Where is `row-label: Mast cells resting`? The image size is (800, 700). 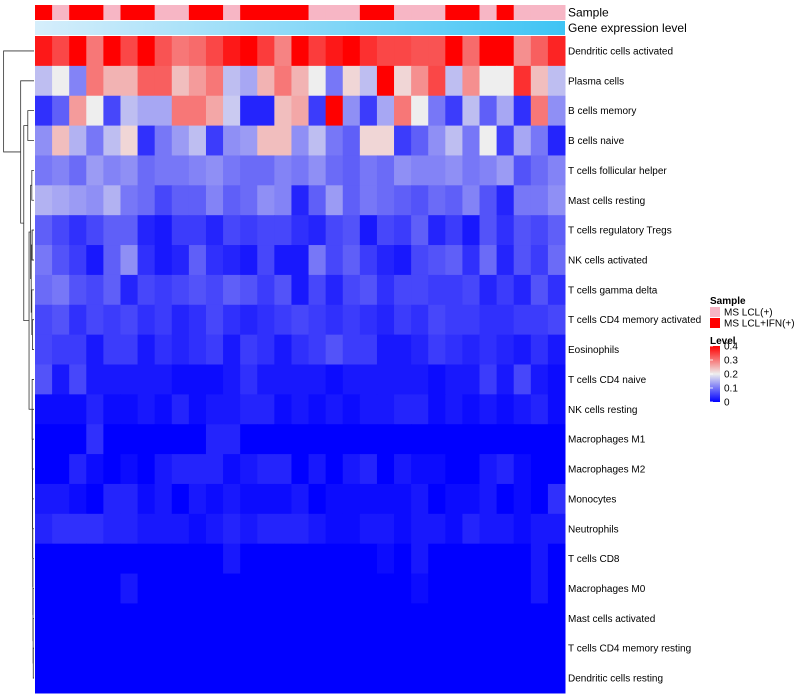
row-label: Mast cells resting is located at coordinates (606, 201).